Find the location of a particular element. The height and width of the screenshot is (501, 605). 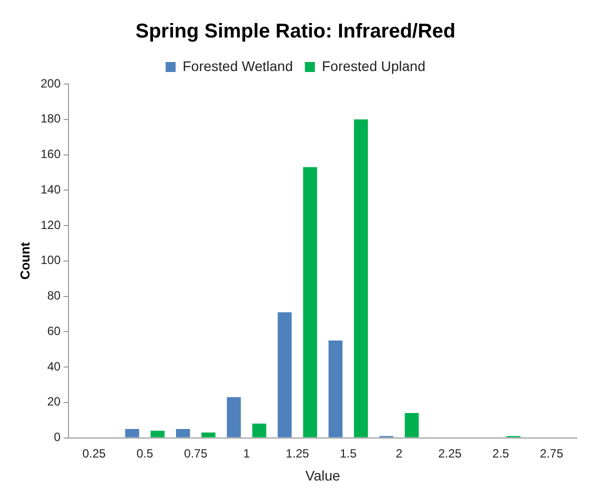

y-tick-label: 0 is located at coordinates (57, 437).